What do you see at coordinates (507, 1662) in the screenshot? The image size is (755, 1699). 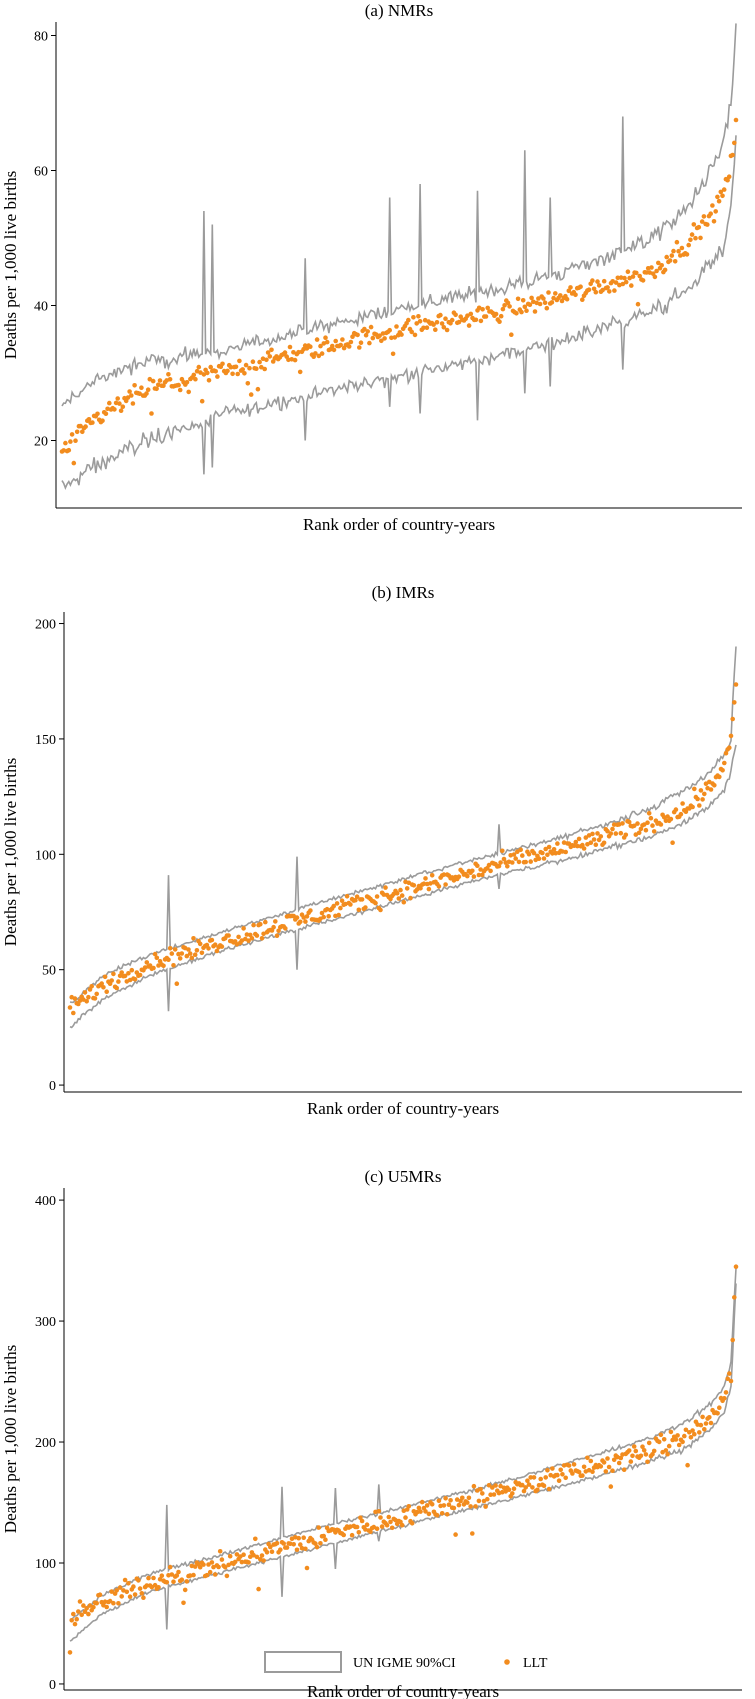 I see `legend-point-swatch` at bounding box center [507, 1662].